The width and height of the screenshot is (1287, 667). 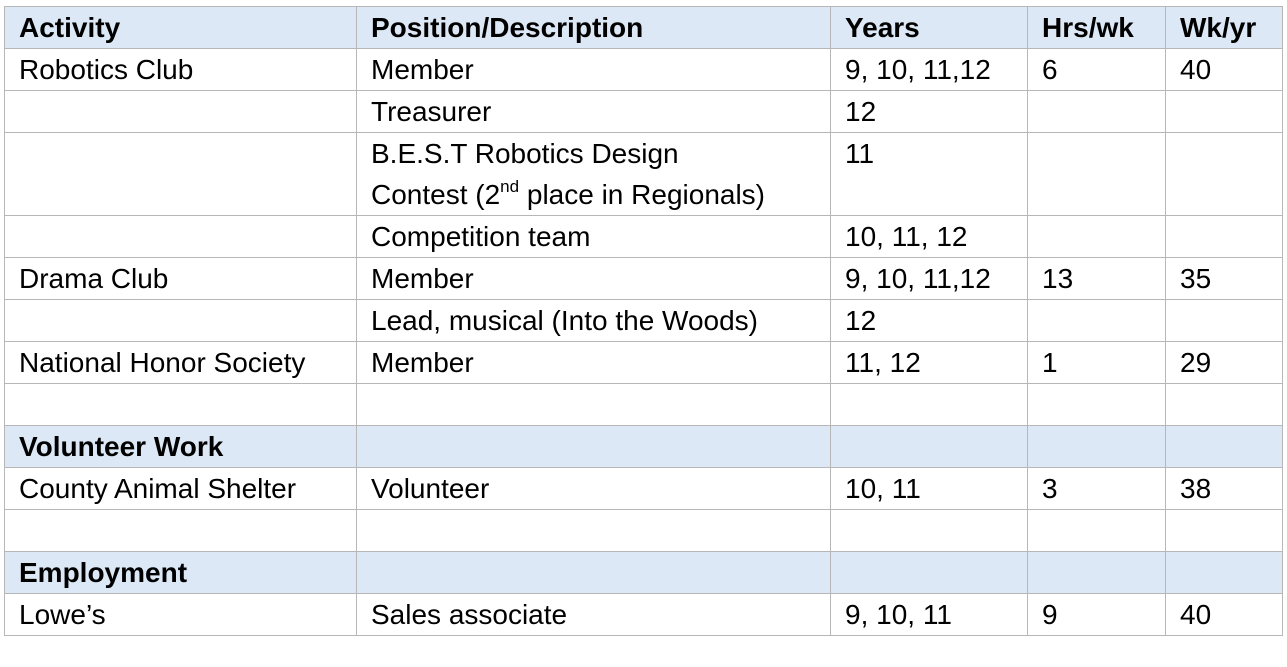 I want to click on wks-cell: 35, so click(x=1224, y=278).